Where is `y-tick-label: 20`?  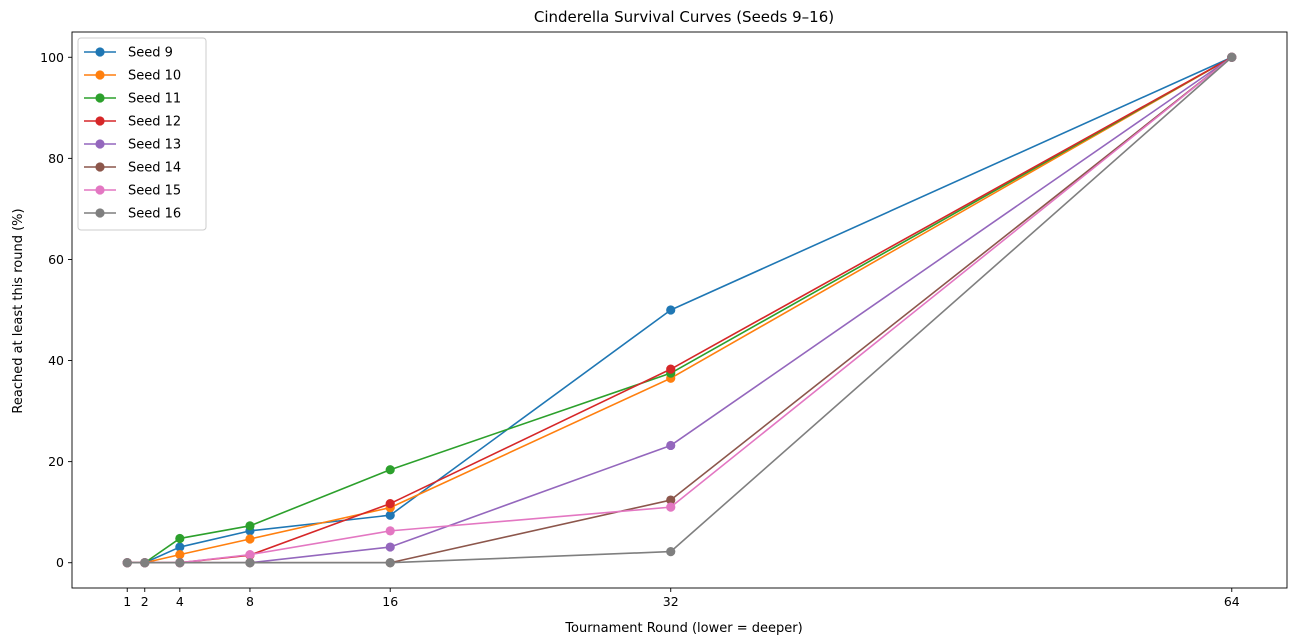
y-tick-label: 20 is located at coordinates (56, 461).